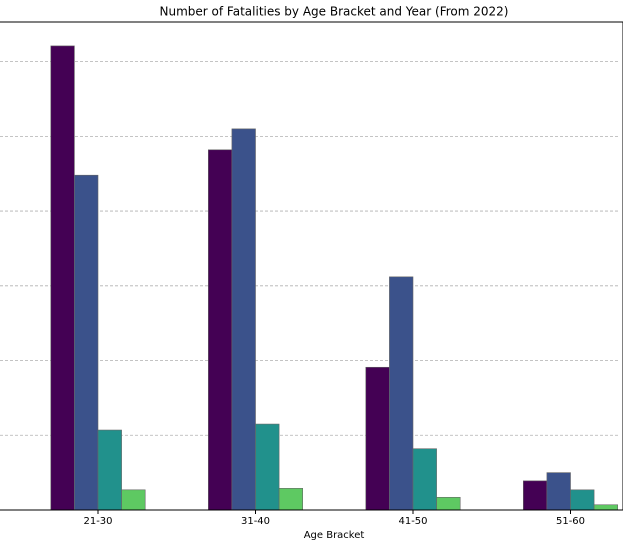  I want to click on x-axis-label: Age Bracket, so click(334, 535).